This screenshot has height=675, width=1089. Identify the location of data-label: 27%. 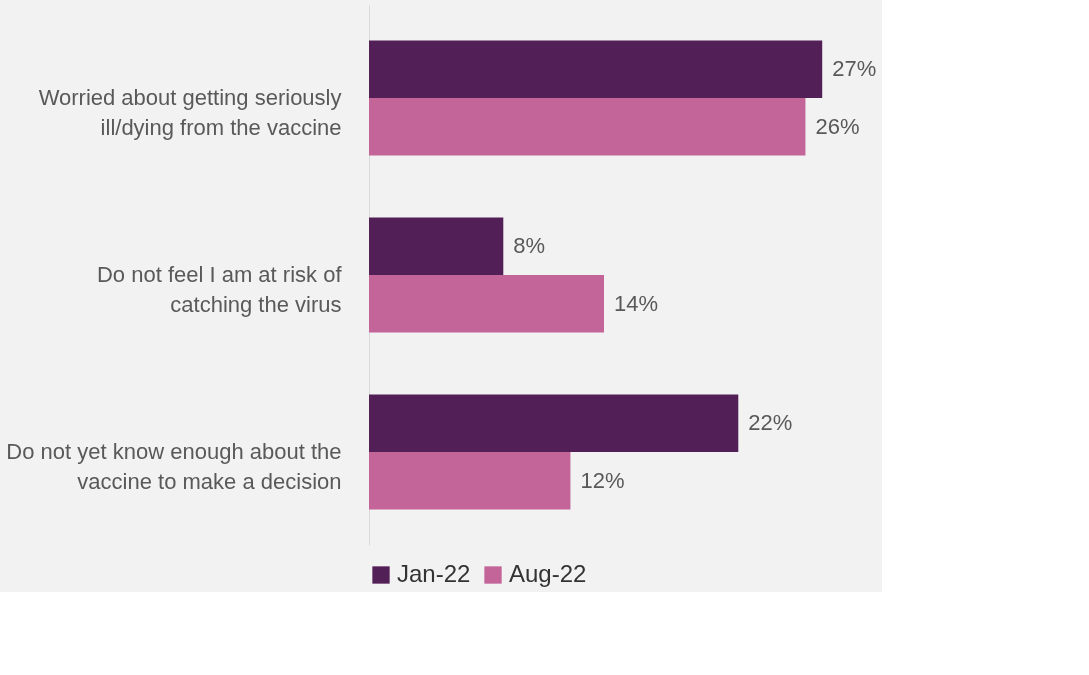
(854, 69).